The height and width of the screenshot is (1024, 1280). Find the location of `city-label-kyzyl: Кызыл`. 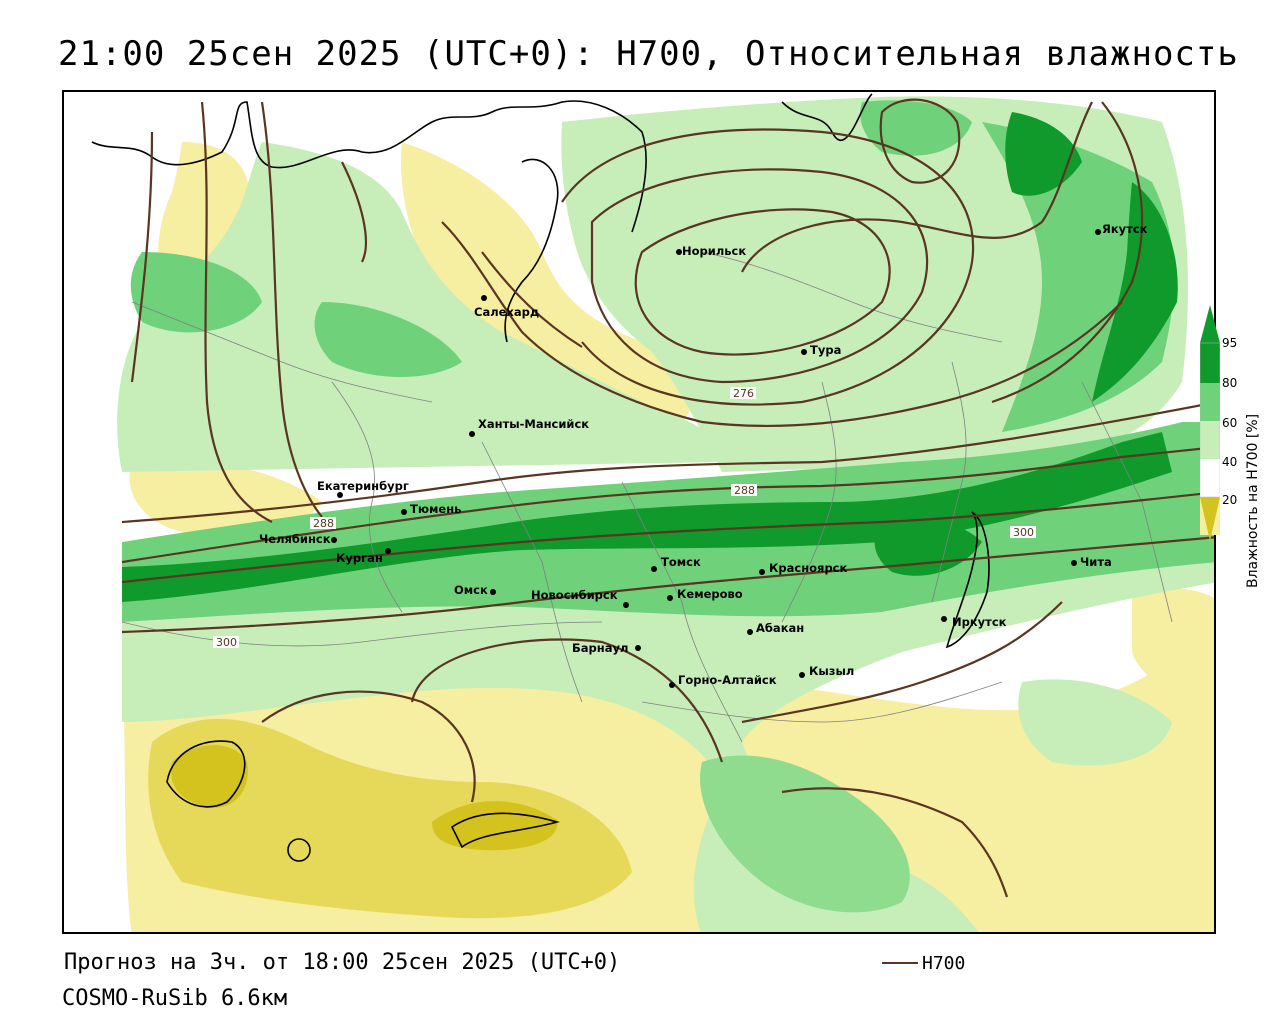

city-label-kyzyl: Кызыл is located at coordinates (831, 671).